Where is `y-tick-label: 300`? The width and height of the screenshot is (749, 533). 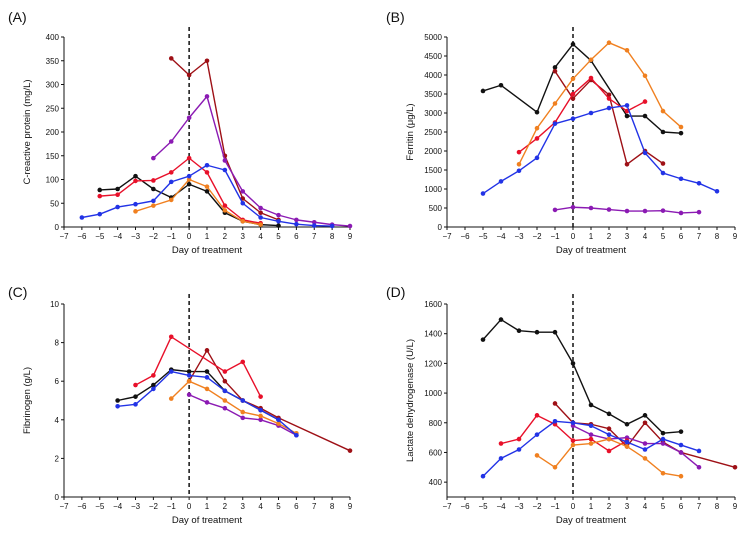
y-tick-label: 300 is located at coordinates (53, 85).